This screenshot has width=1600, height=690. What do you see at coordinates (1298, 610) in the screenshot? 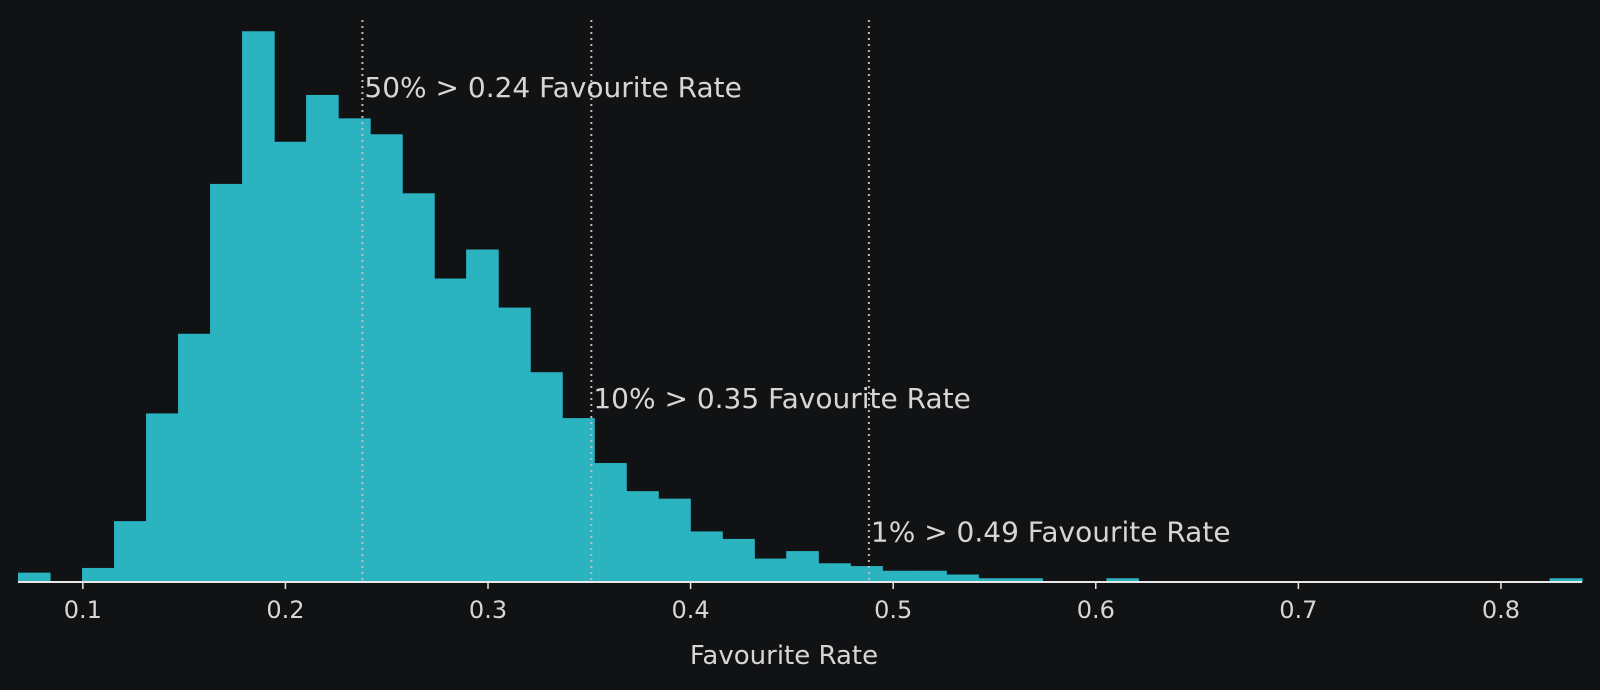
I see `x-tick-label: 0.7` at bounding box center [1298, 610].